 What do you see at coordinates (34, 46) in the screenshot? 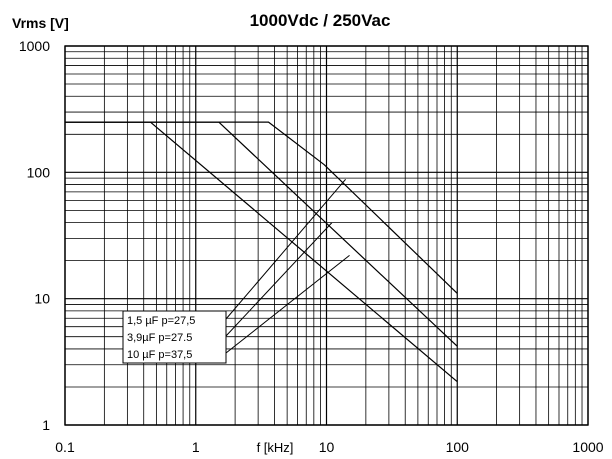
I see `y-tick-label: 1000` at bounding box center [34, 46].